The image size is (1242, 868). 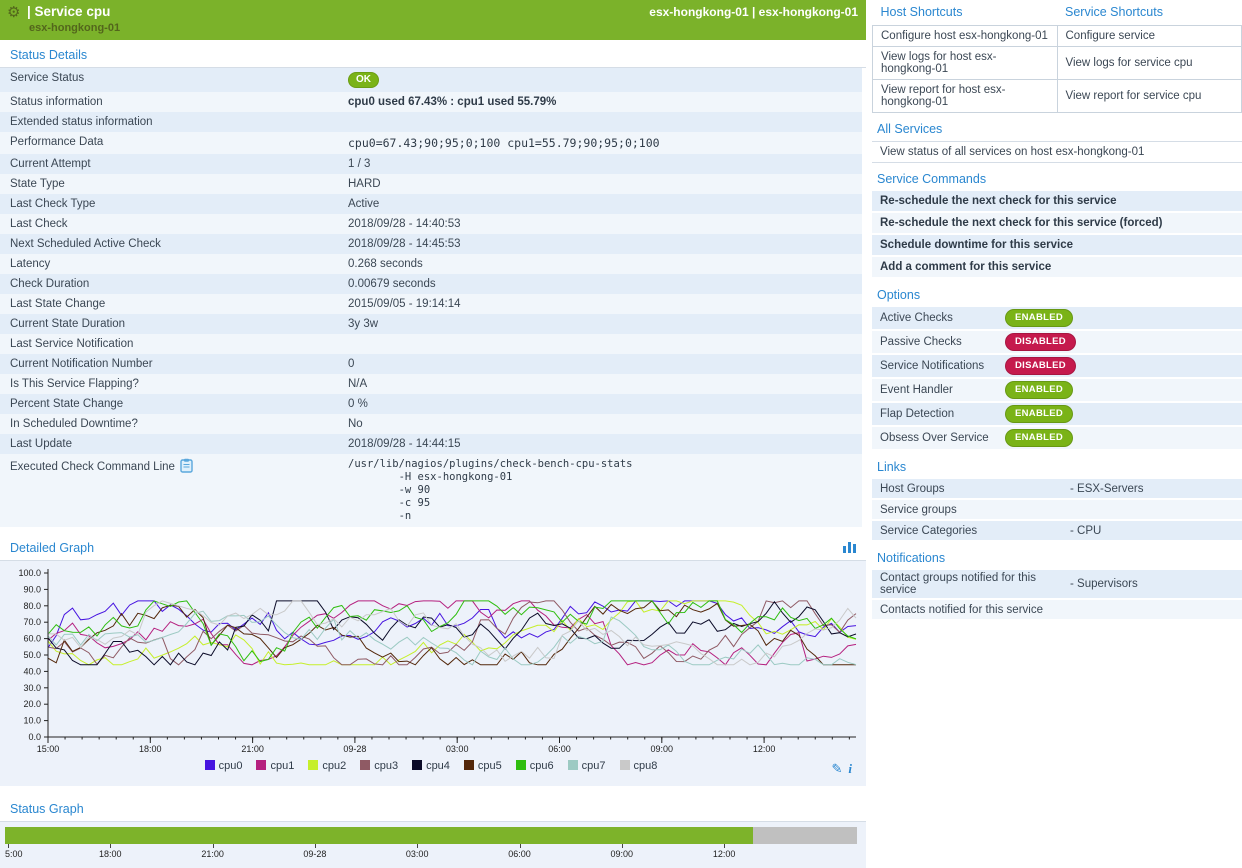 What do you see at coordinates (965, 96) in the screenshot?
I see `host-shortcut-link: View report for host esx-hongkong-01` at bounding box center [965, 96].